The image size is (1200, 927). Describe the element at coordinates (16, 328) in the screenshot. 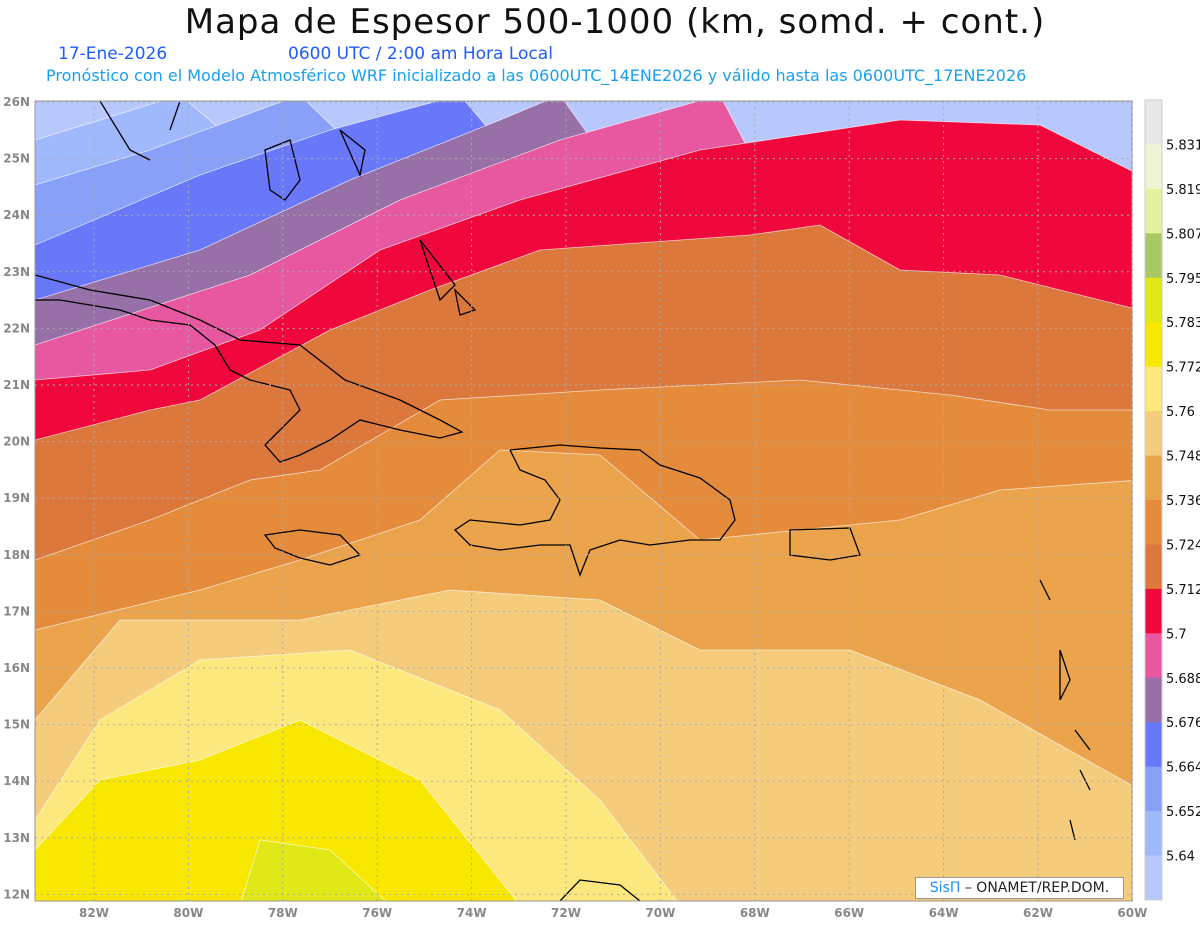

I see `lat-label: 22N` at that location.